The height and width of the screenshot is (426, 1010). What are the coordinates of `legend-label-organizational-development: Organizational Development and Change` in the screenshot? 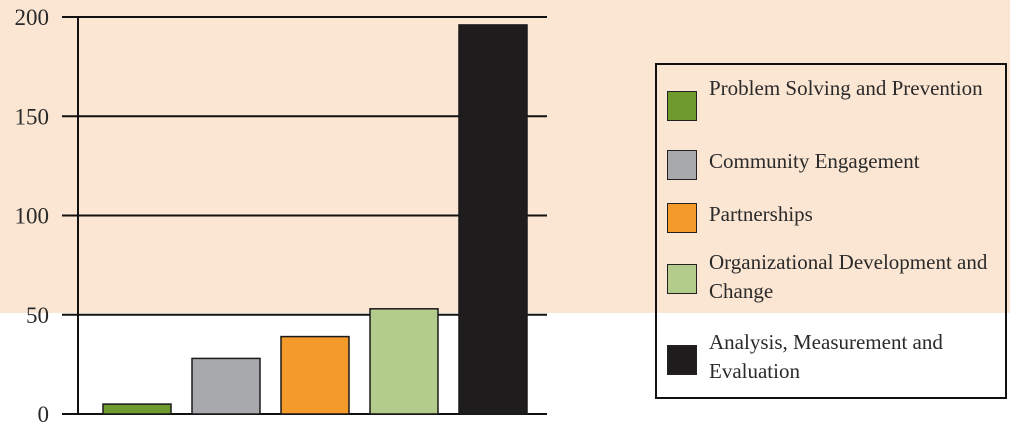 It's located at (848, 276).